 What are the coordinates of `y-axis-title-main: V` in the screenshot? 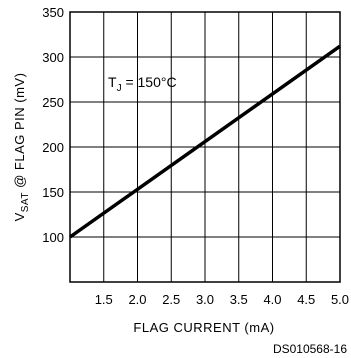 It's located at (19, 216).